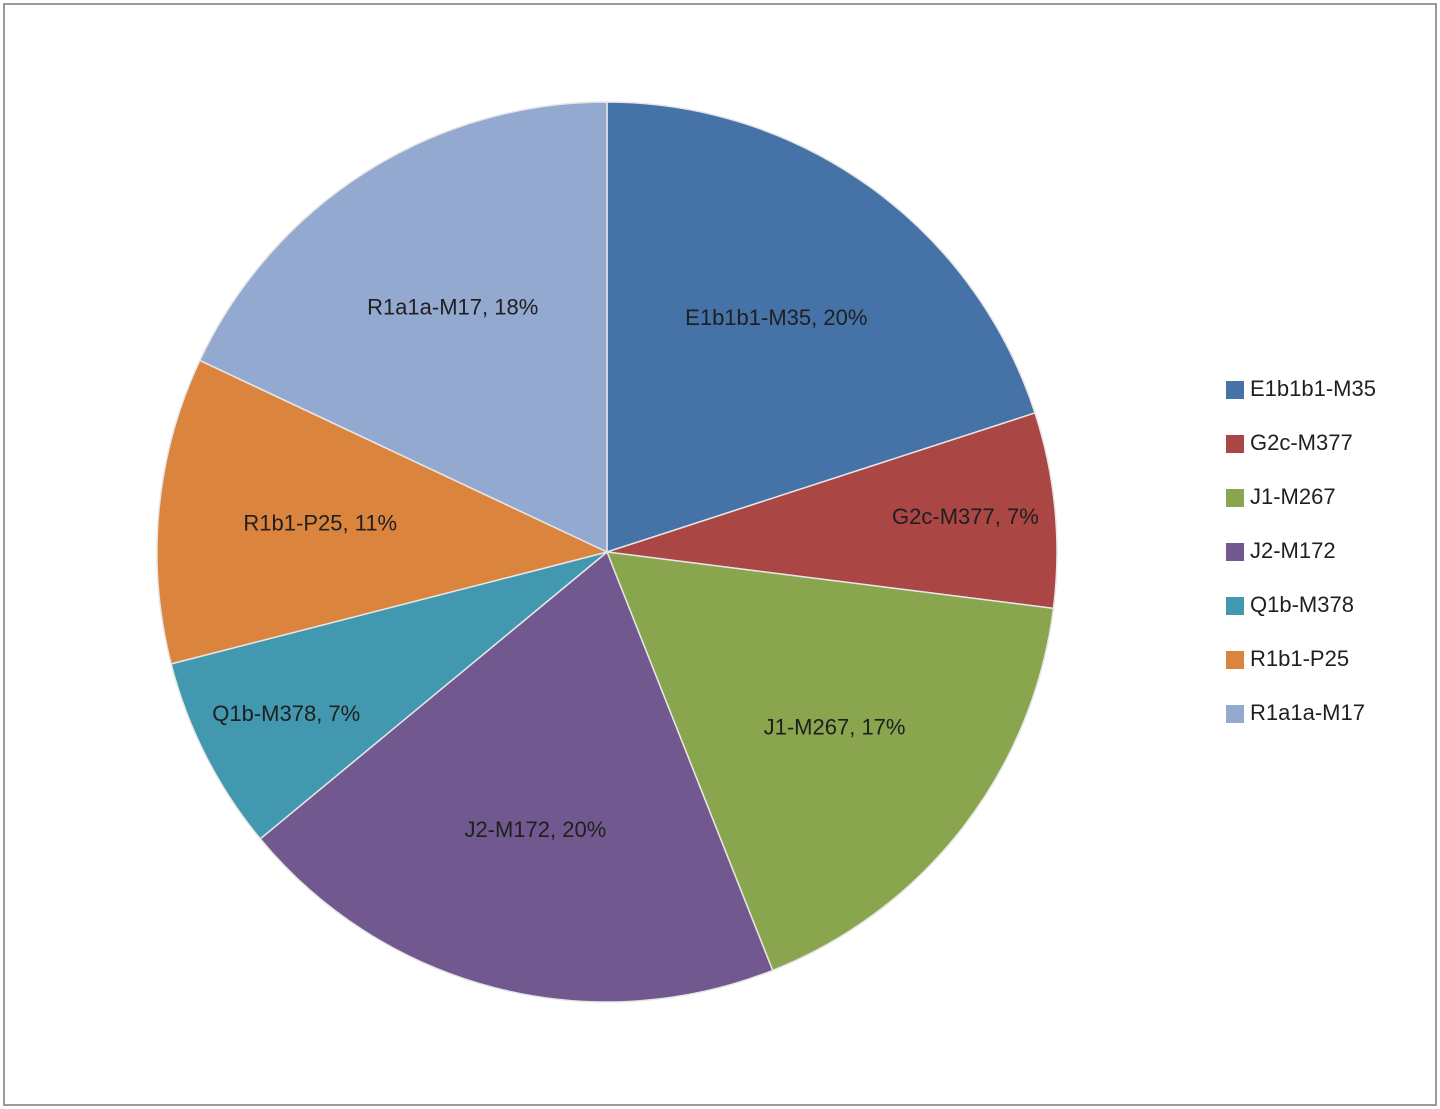 The image size is (1440, 1109). Describe the element at coordinates (776, 317) in the screenshot. I see `data-label: E1b1b1-M35, 20%` at that location.